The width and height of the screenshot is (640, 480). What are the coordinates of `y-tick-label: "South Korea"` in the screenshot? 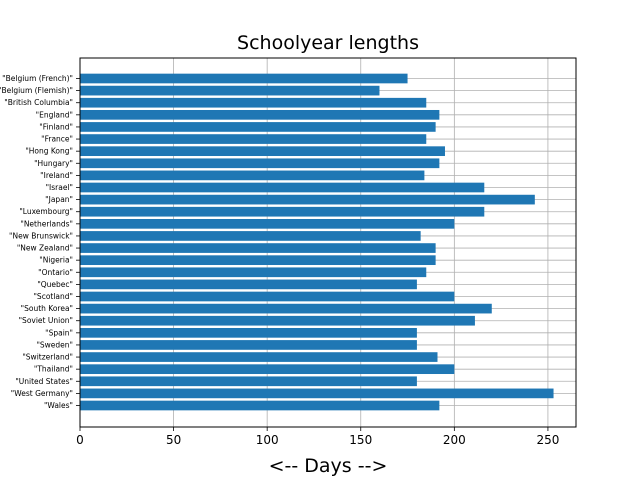 It's located at (47, 308).